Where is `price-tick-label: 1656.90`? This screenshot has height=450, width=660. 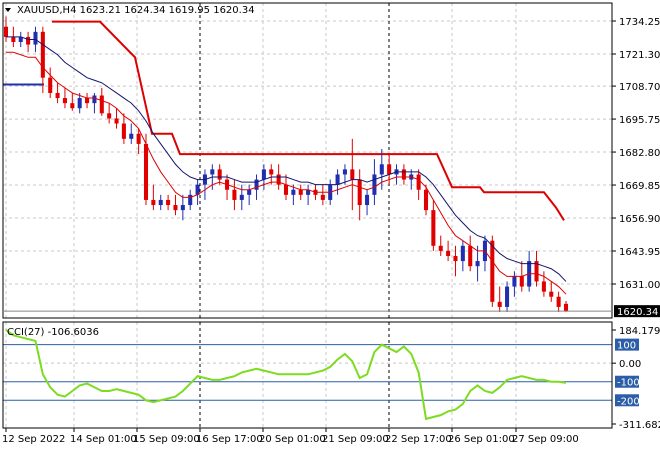
price-tick-label: 1656.90 is located at coordinates (639, 219).